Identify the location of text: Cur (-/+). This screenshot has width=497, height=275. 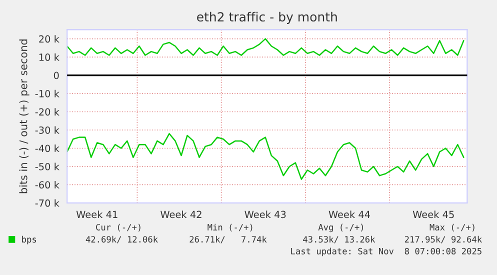
(118, 228).